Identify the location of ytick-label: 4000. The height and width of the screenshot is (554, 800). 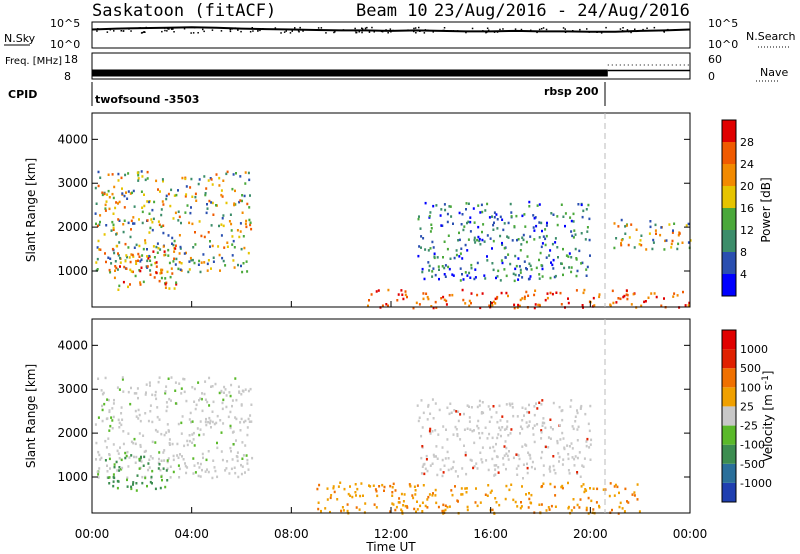
(72, 139).